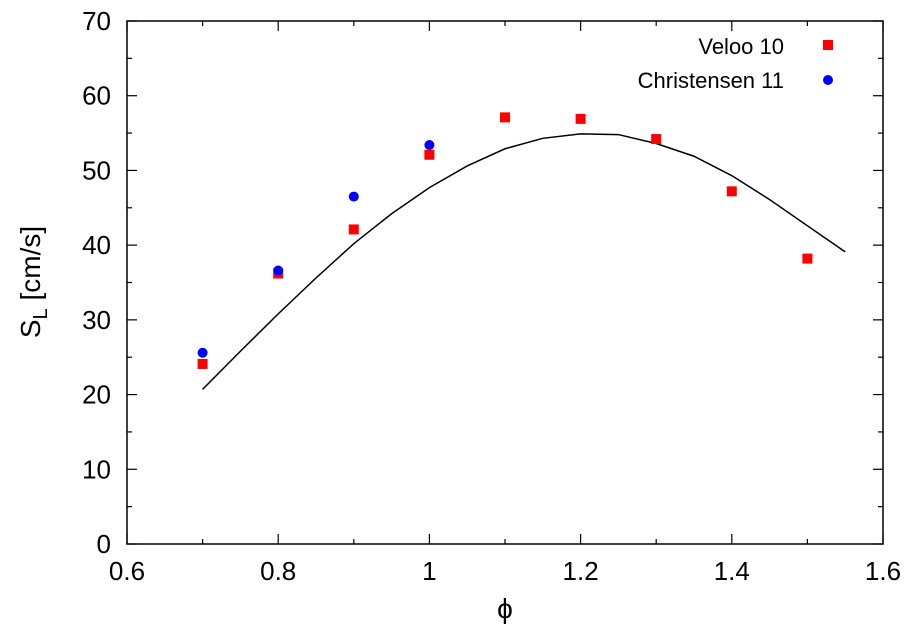  What do you see at coordinates (96, 96) in the screenshot?
I see `y-tick-label: 60` at bounding box center [96, 96].